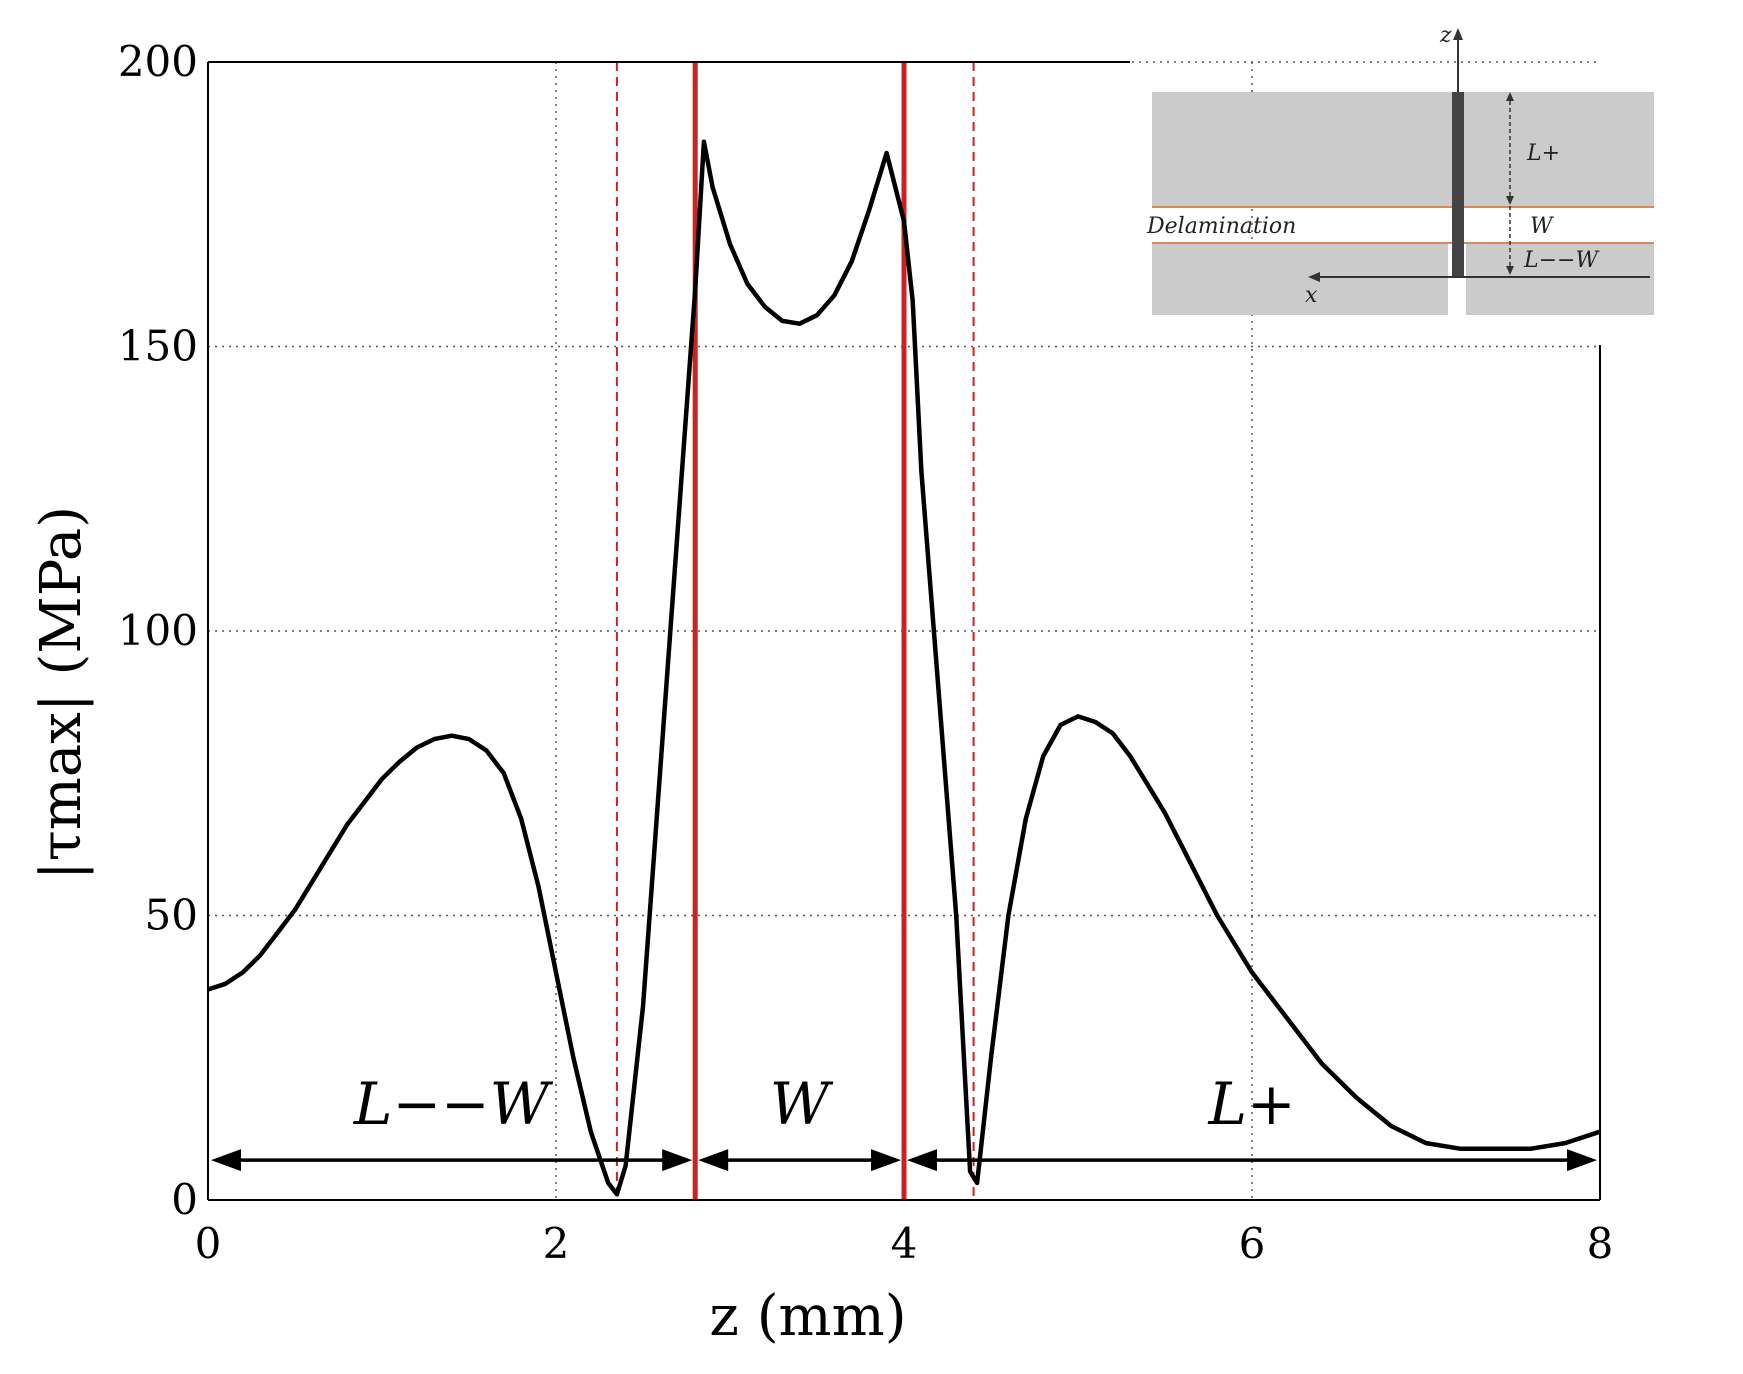 This screenshot has height=1374, width=1743. I want to click on x-tick-label: 2, so click(556, 1243).